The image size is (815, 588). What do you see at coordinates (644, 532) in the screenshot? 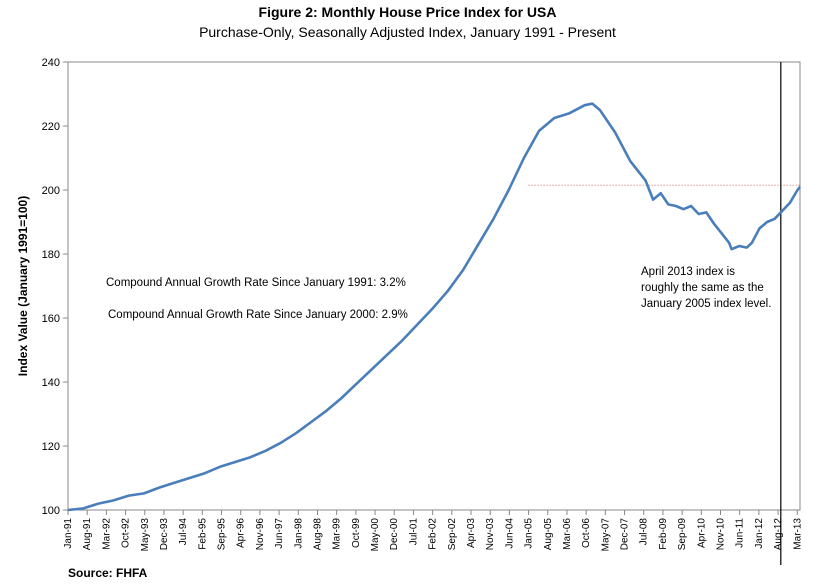
I see `x-tick-label: Jul-08` at bounding box center [644, 532].